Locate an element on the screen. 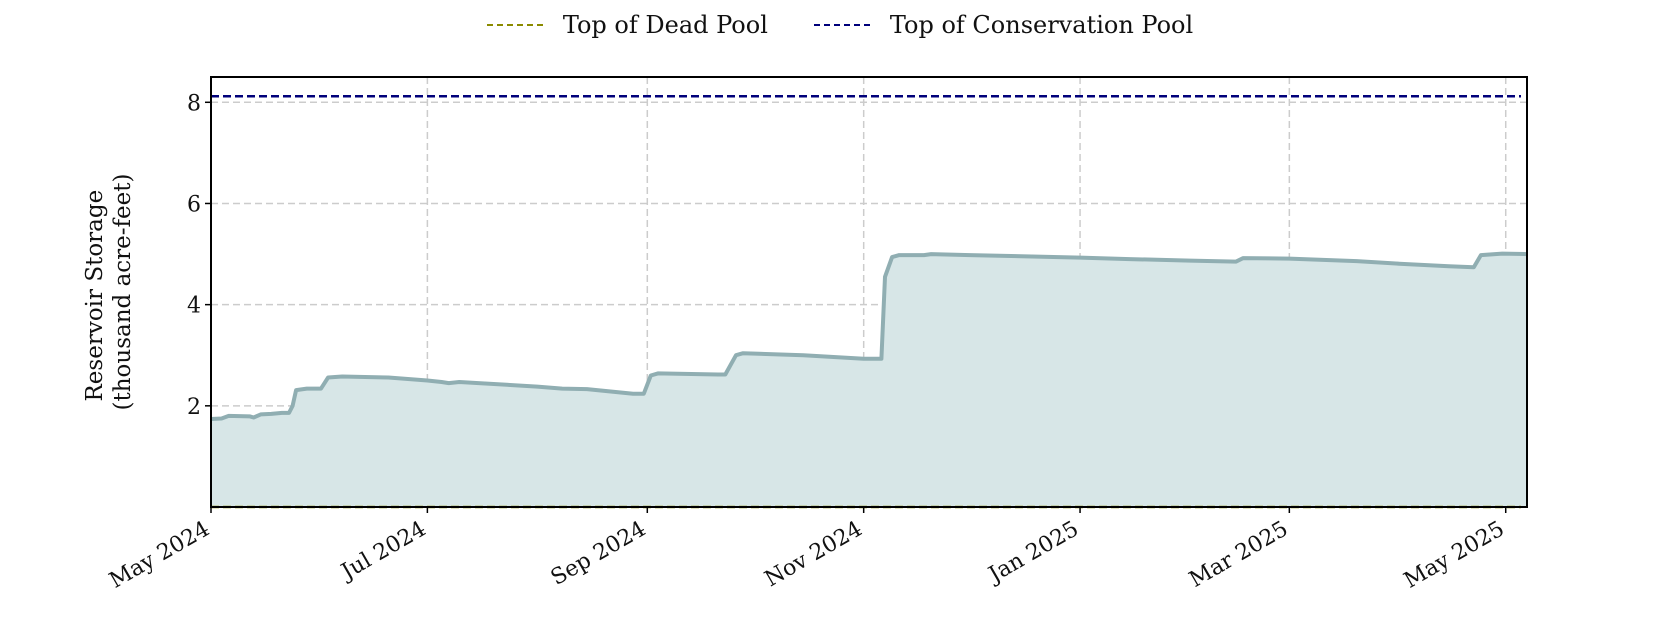  y-axis-label-line1: Reservoir Storage is located at coordinates (95, 296).